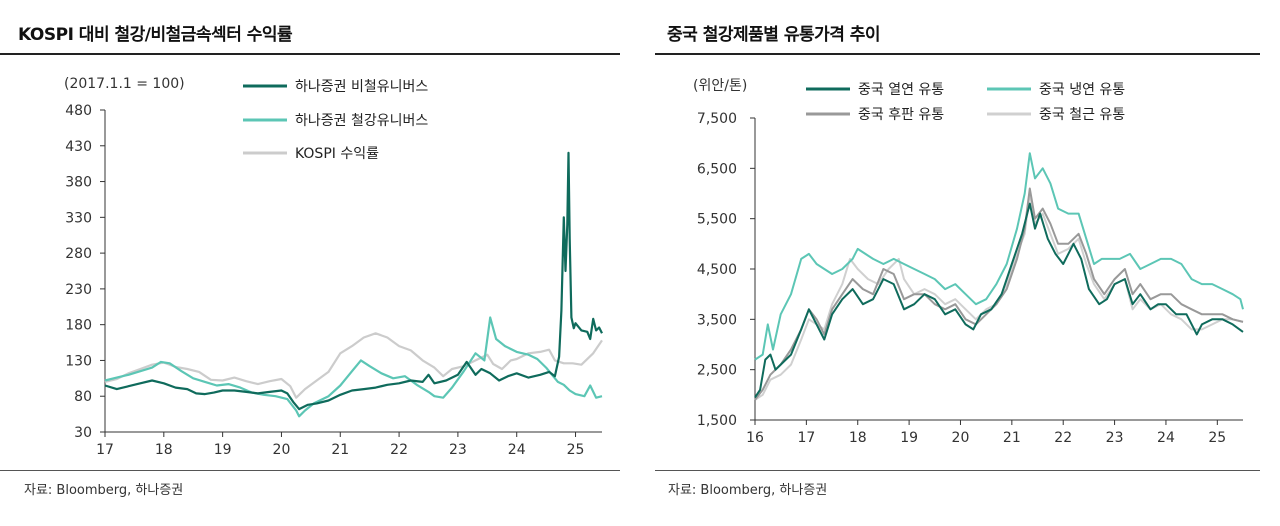 This screenshot has height=526, width=1280. Describe the element at coordinates (310, 470) in the screenshot. I see `left-bottom-rule` at that location.